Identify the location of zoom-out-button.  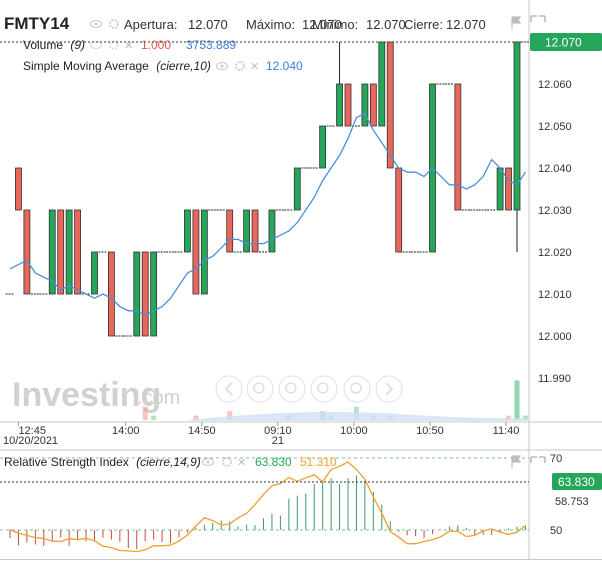
(292, 389).